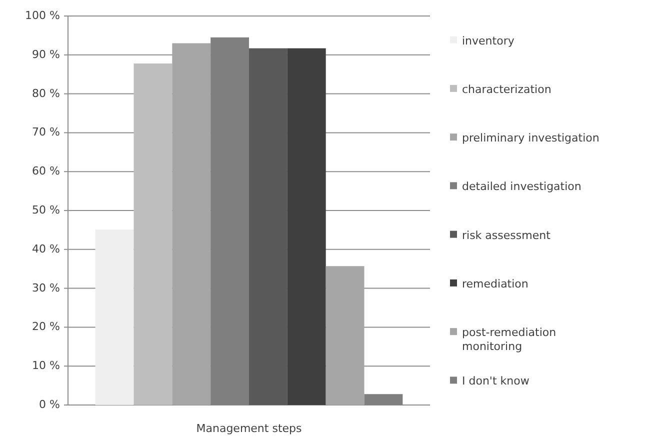  What do you see at coordinates (509, 340) in the screenshot?
I see `legend-label: post-remediation monitoring` at bounding box center [509, 340].